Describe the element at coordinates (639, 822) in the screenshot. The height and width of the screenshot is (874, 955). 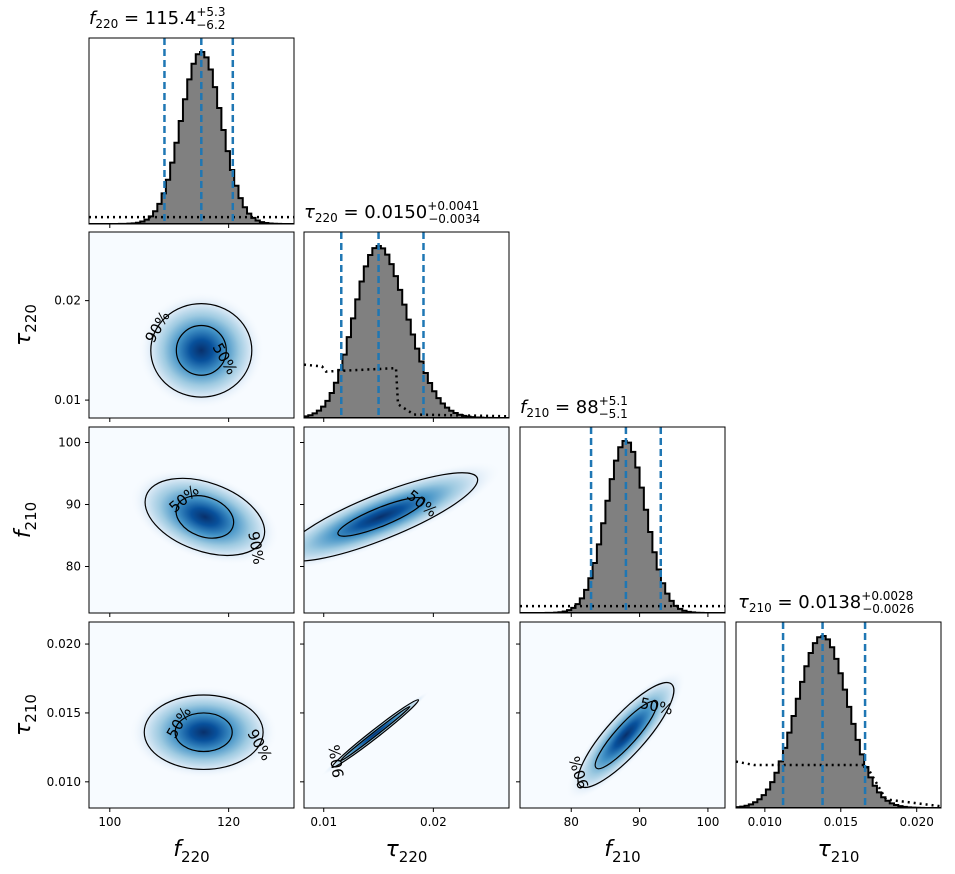
I see `x-tick-label: 90` at that location.